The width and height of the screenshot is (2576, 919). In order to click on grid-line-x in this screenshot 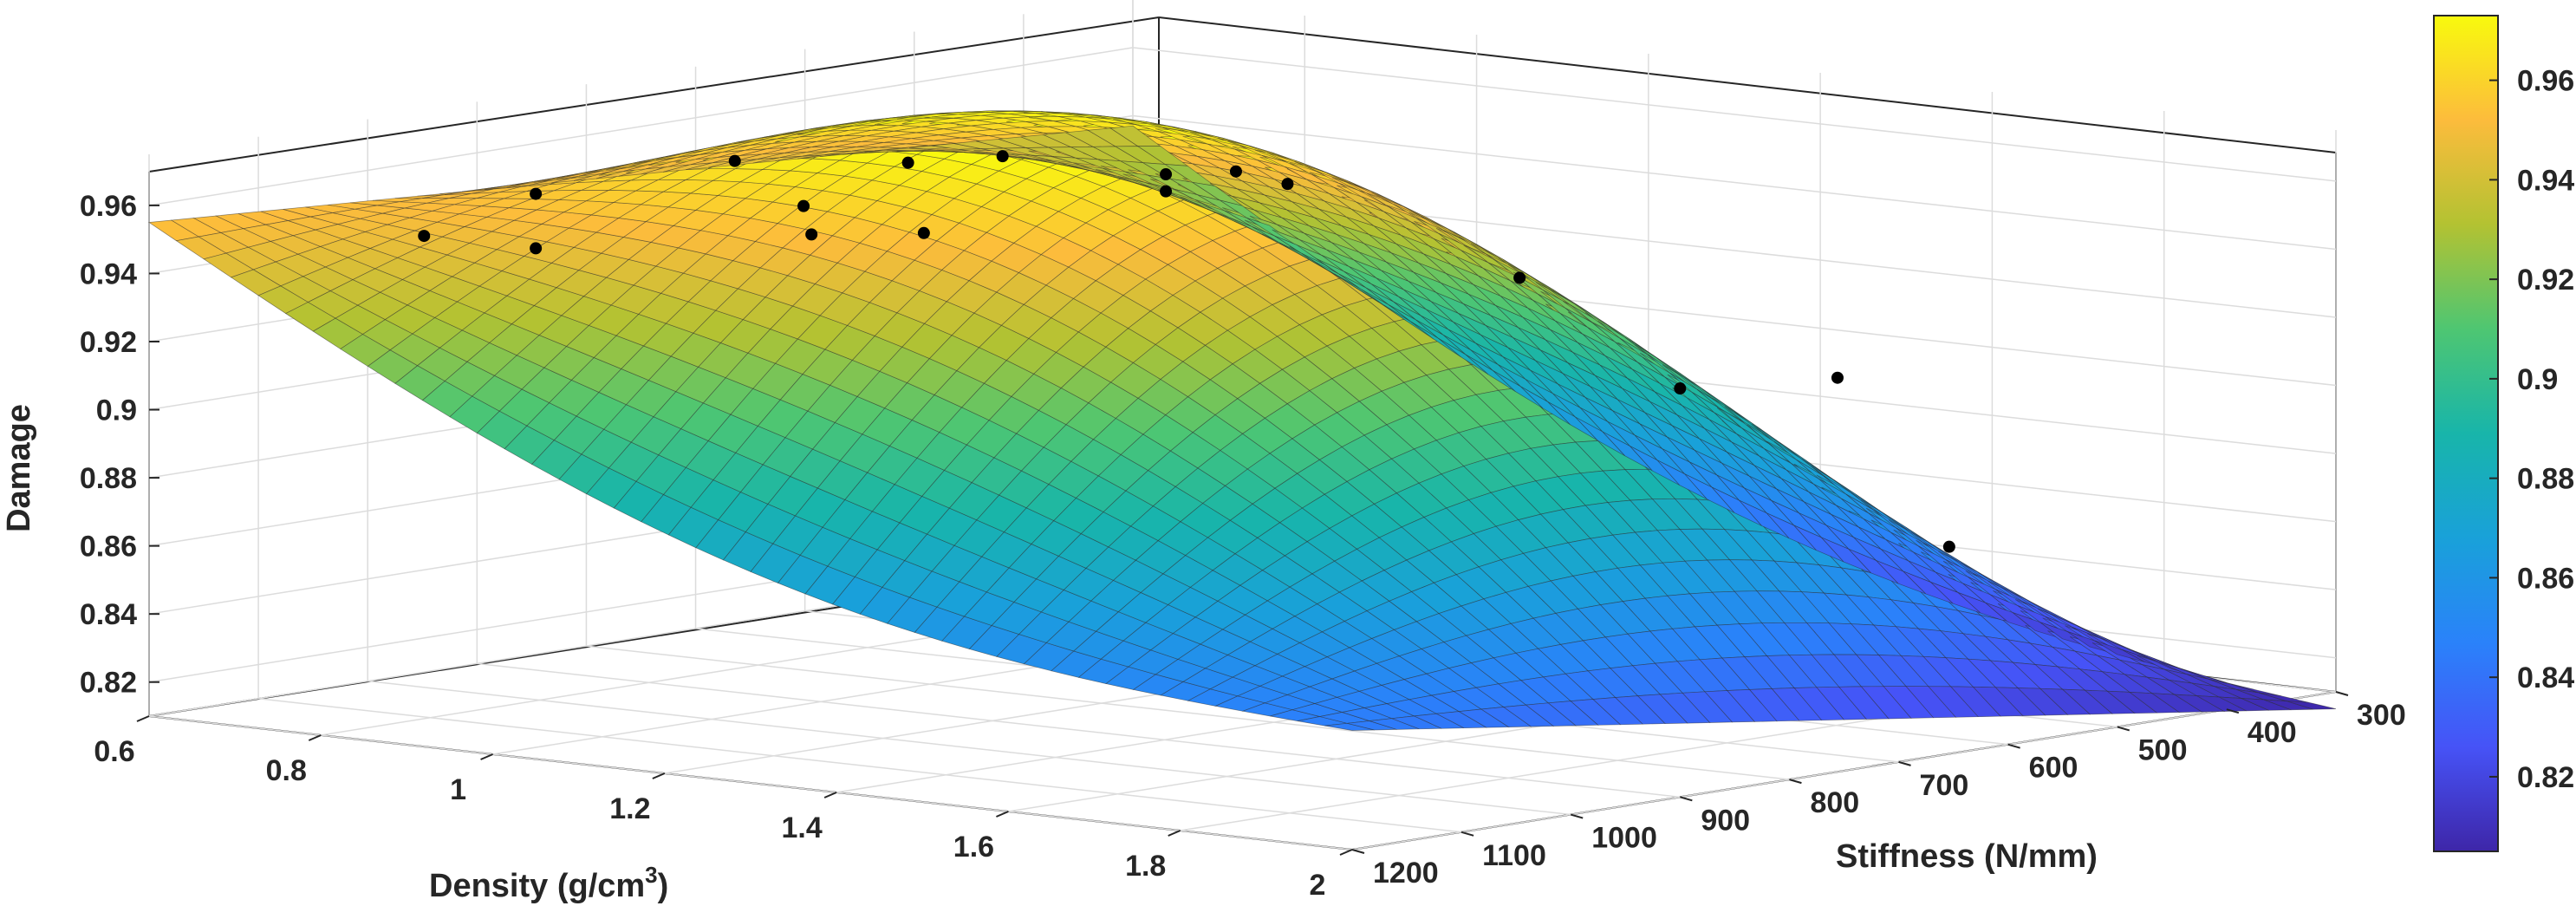, I will do `click(1844, 771)`.